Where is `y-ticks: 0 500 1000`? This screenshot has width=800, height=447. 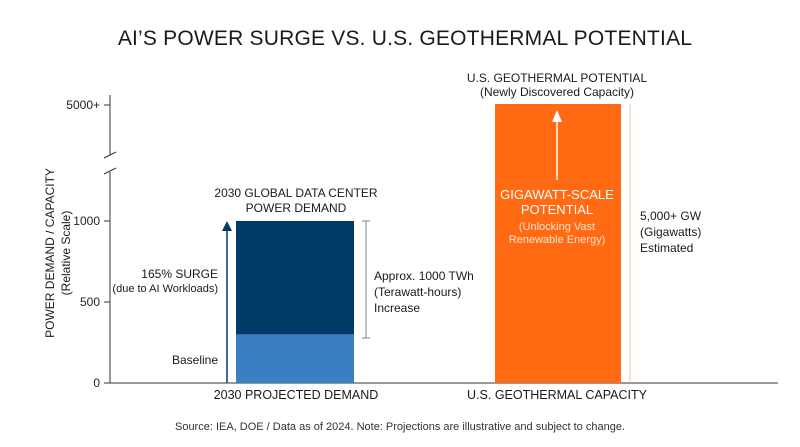 y-ticks: 0 500 1000 is located at coordinates (91, 302).